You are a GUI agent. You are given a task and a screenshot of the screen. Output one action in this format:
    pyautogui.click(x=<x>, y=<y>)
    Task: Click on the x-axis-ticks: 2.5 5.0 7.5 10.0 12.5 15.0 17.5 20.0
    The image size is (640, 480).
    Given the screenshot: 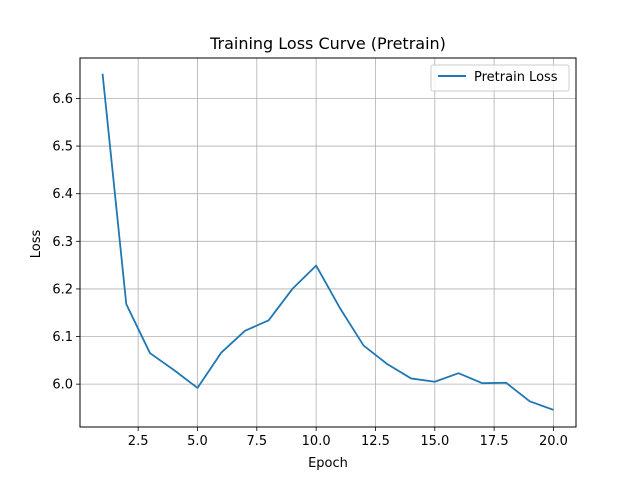 What is the action you would take?
    pyautogui.click(x=348, y=438)
    